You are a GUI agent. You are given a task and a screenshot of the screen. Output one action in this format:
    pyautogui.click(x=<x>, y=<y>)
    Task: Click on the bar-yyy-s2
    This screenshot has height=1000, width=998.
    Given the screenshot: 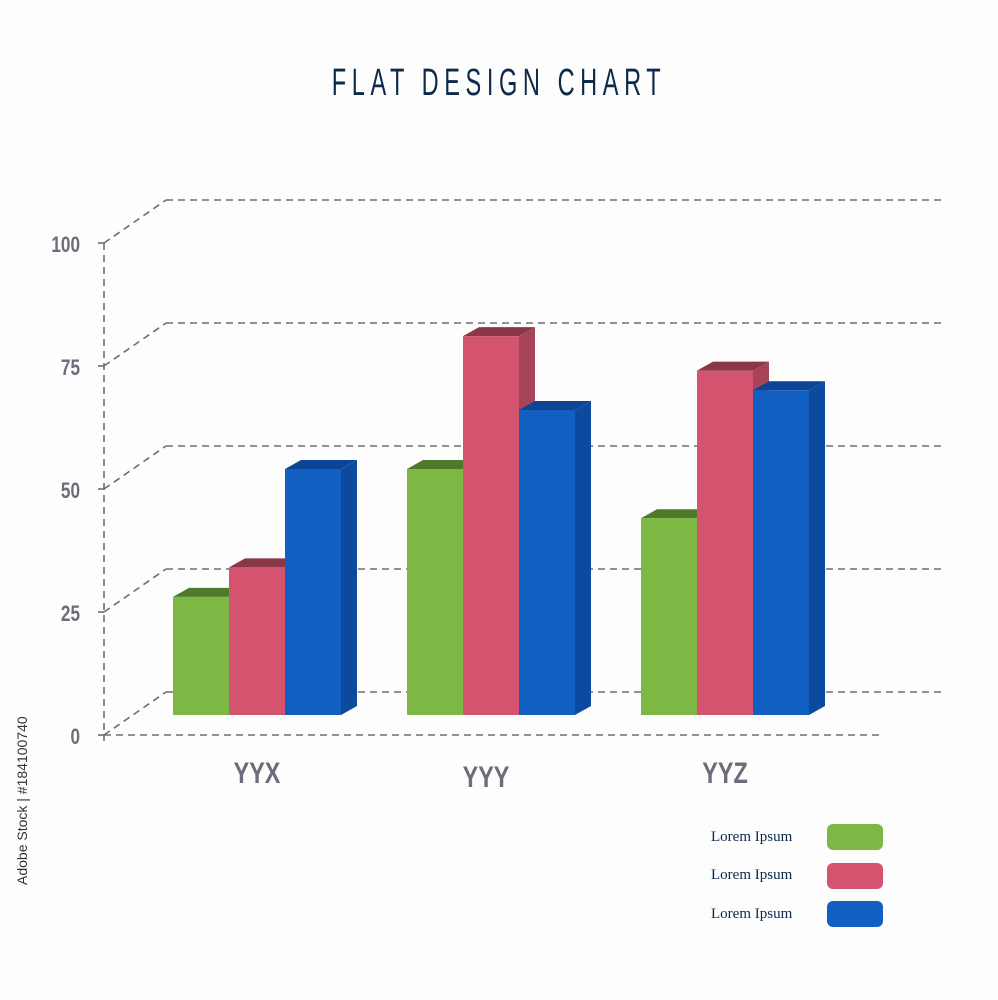 What is the action you would take?
    pyautogui.click(x=491, y=525)
    